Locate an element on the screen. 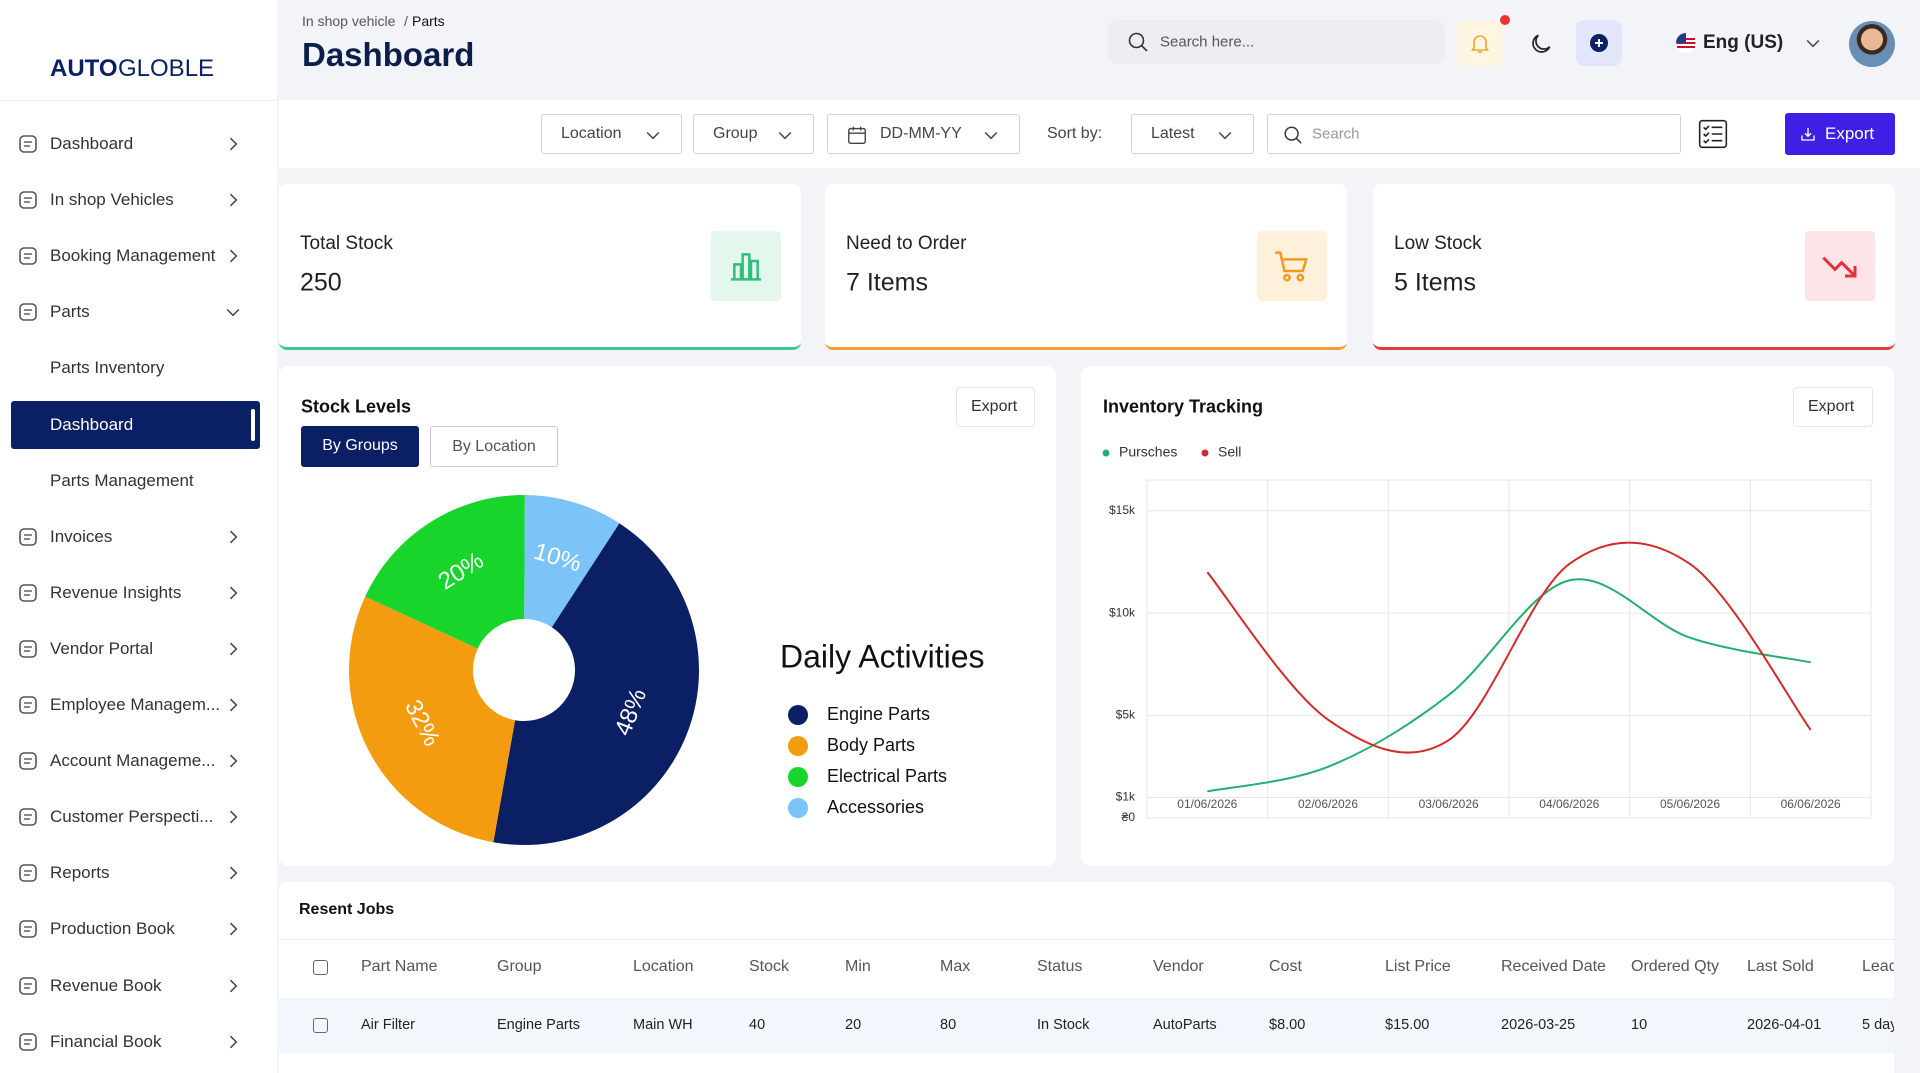 Image resolution: width=1920 pixels, height=1073 pixels. nav-item: Booking Management is located at coordinates (135, 256).